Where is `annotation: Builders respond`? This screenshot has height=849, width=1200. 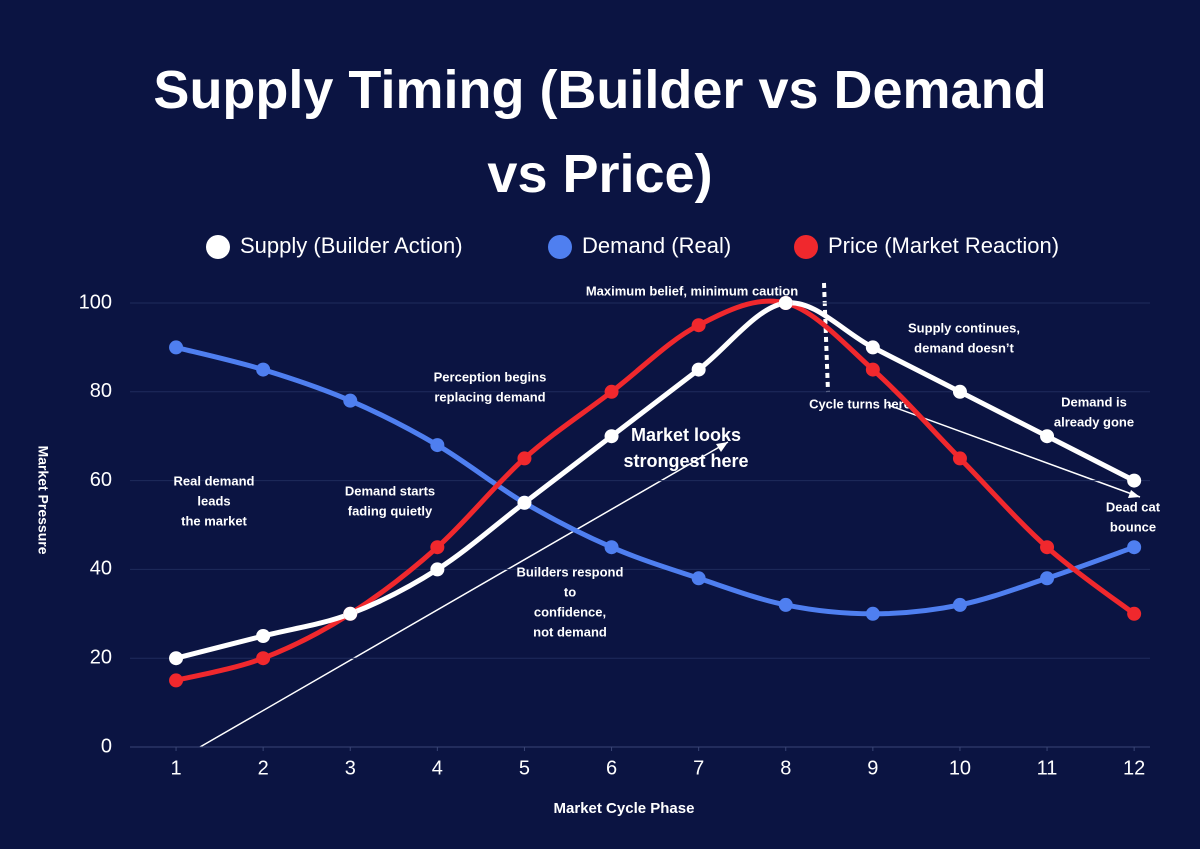 annotation: Builders respond is located at coordinates (570, 571).